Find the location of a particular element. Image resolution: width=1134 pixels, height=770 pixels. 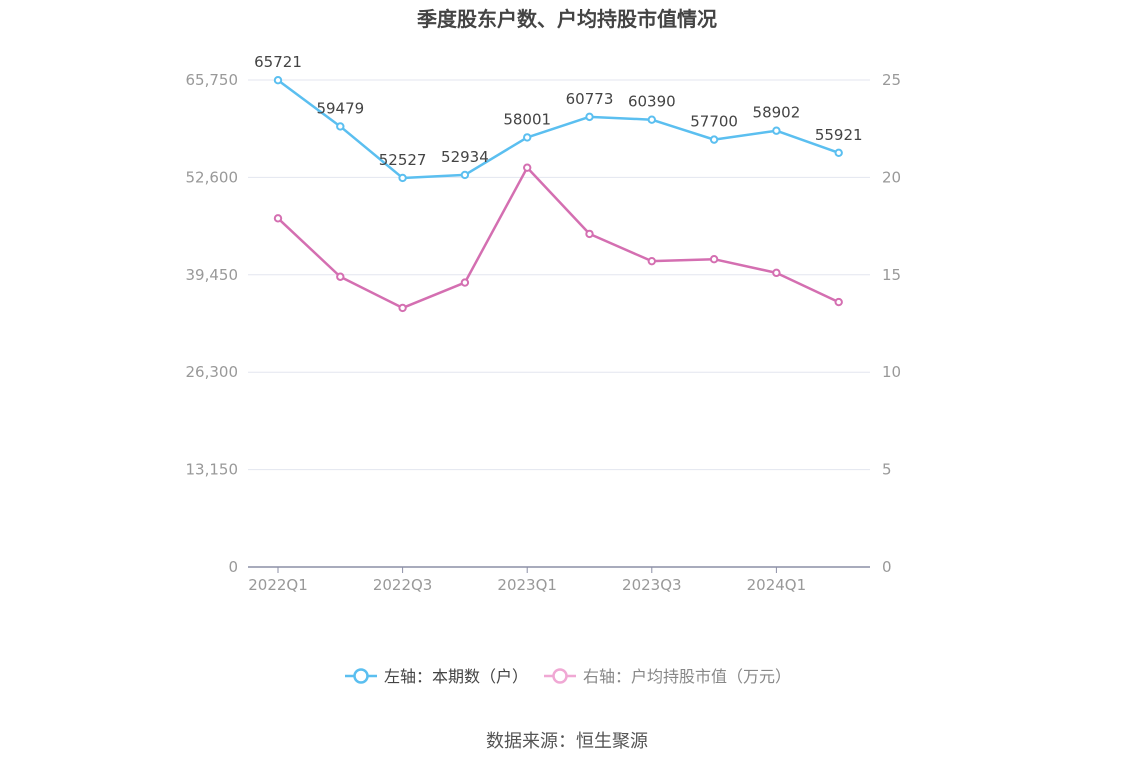

data-label: 52934 is located at coordinates (465, 157).